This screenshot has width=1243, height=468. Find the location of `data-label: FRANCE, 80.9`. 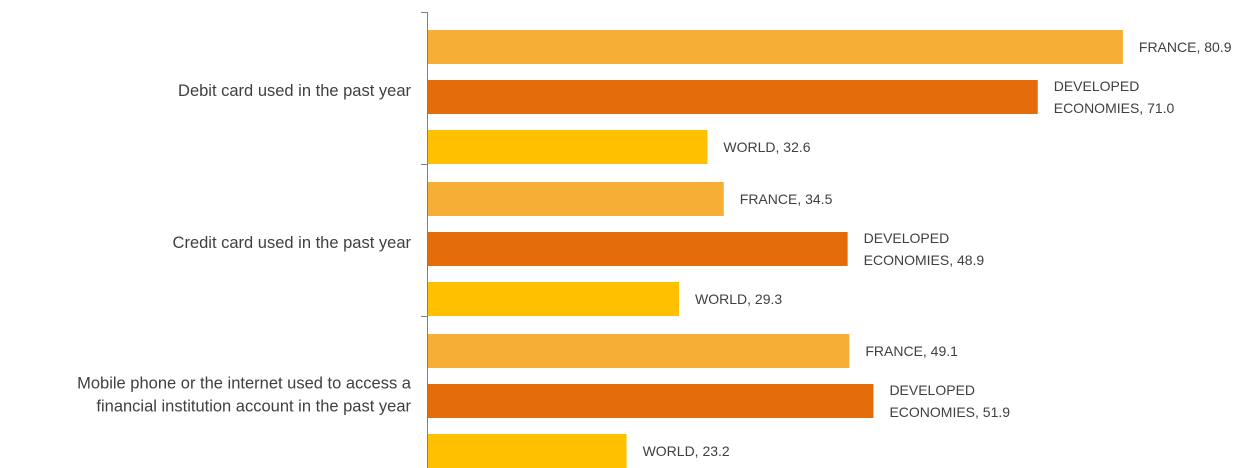

data-label: FRANCE, 80.9 is located at coordinates (1185, 47).